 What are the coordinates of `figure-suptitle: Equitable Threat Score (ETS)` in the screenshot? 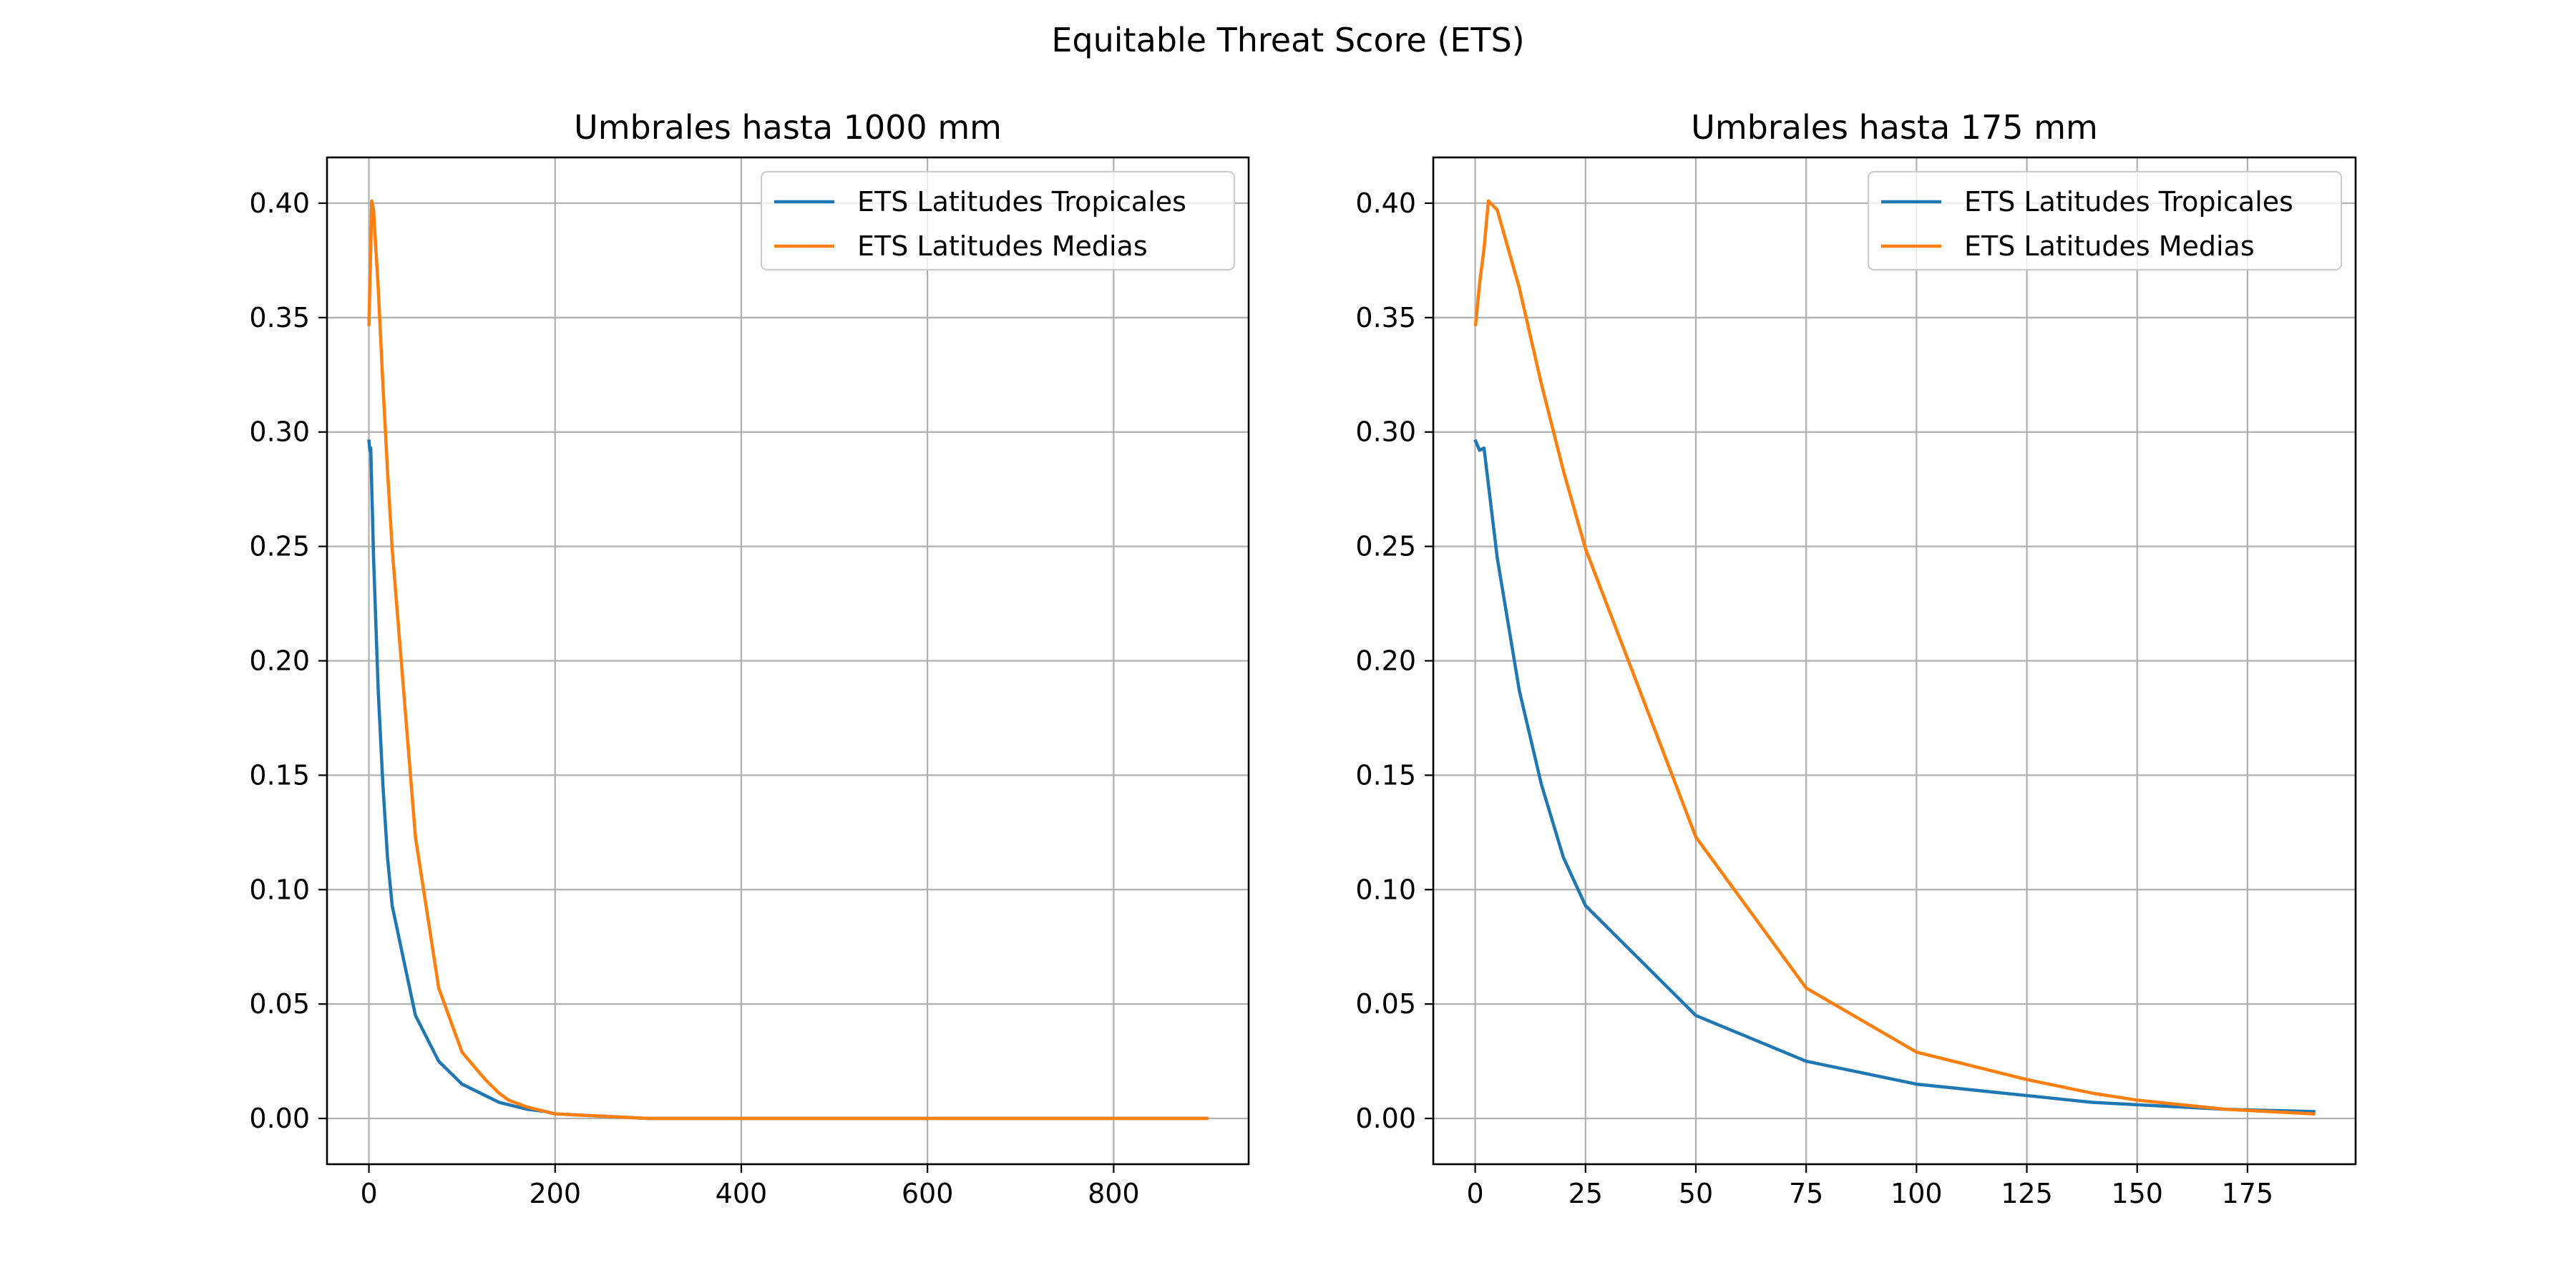 It's located at (1287, 40).